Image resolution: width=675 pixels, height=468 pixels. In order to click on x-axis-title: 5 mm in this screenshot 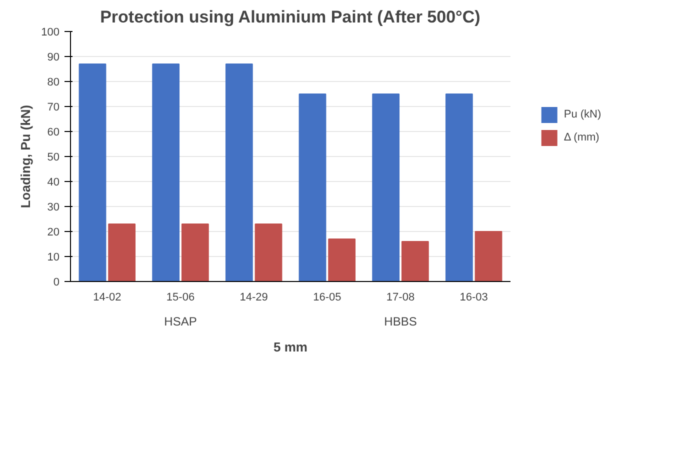, I will do `click(291, 347)`.